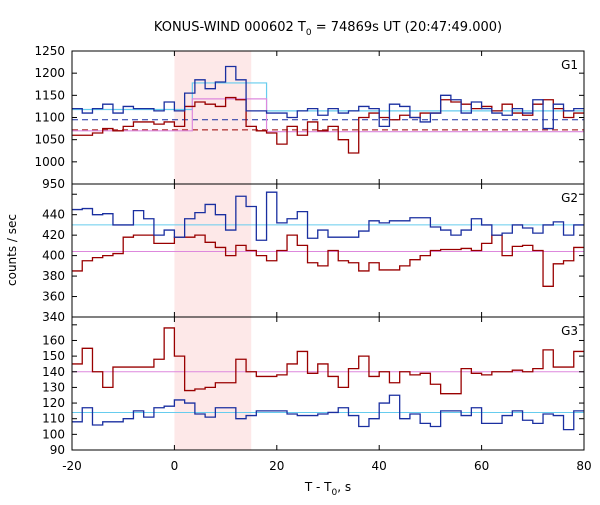  Describe the element at coordinates (53, 434) in the screenshot. I see `y-tick-label: 100` at that location.